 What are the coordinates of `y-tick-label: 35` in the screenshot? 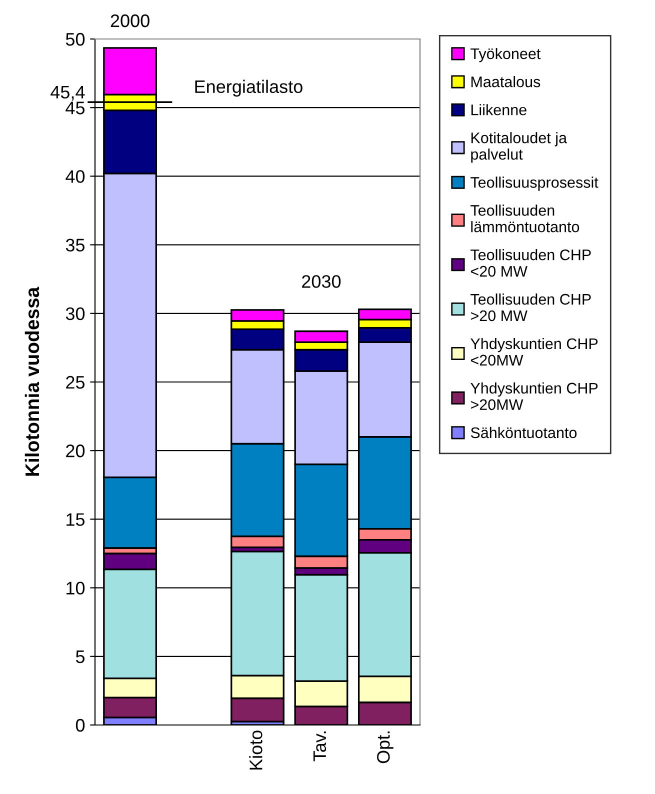 It's located at (75, 245).